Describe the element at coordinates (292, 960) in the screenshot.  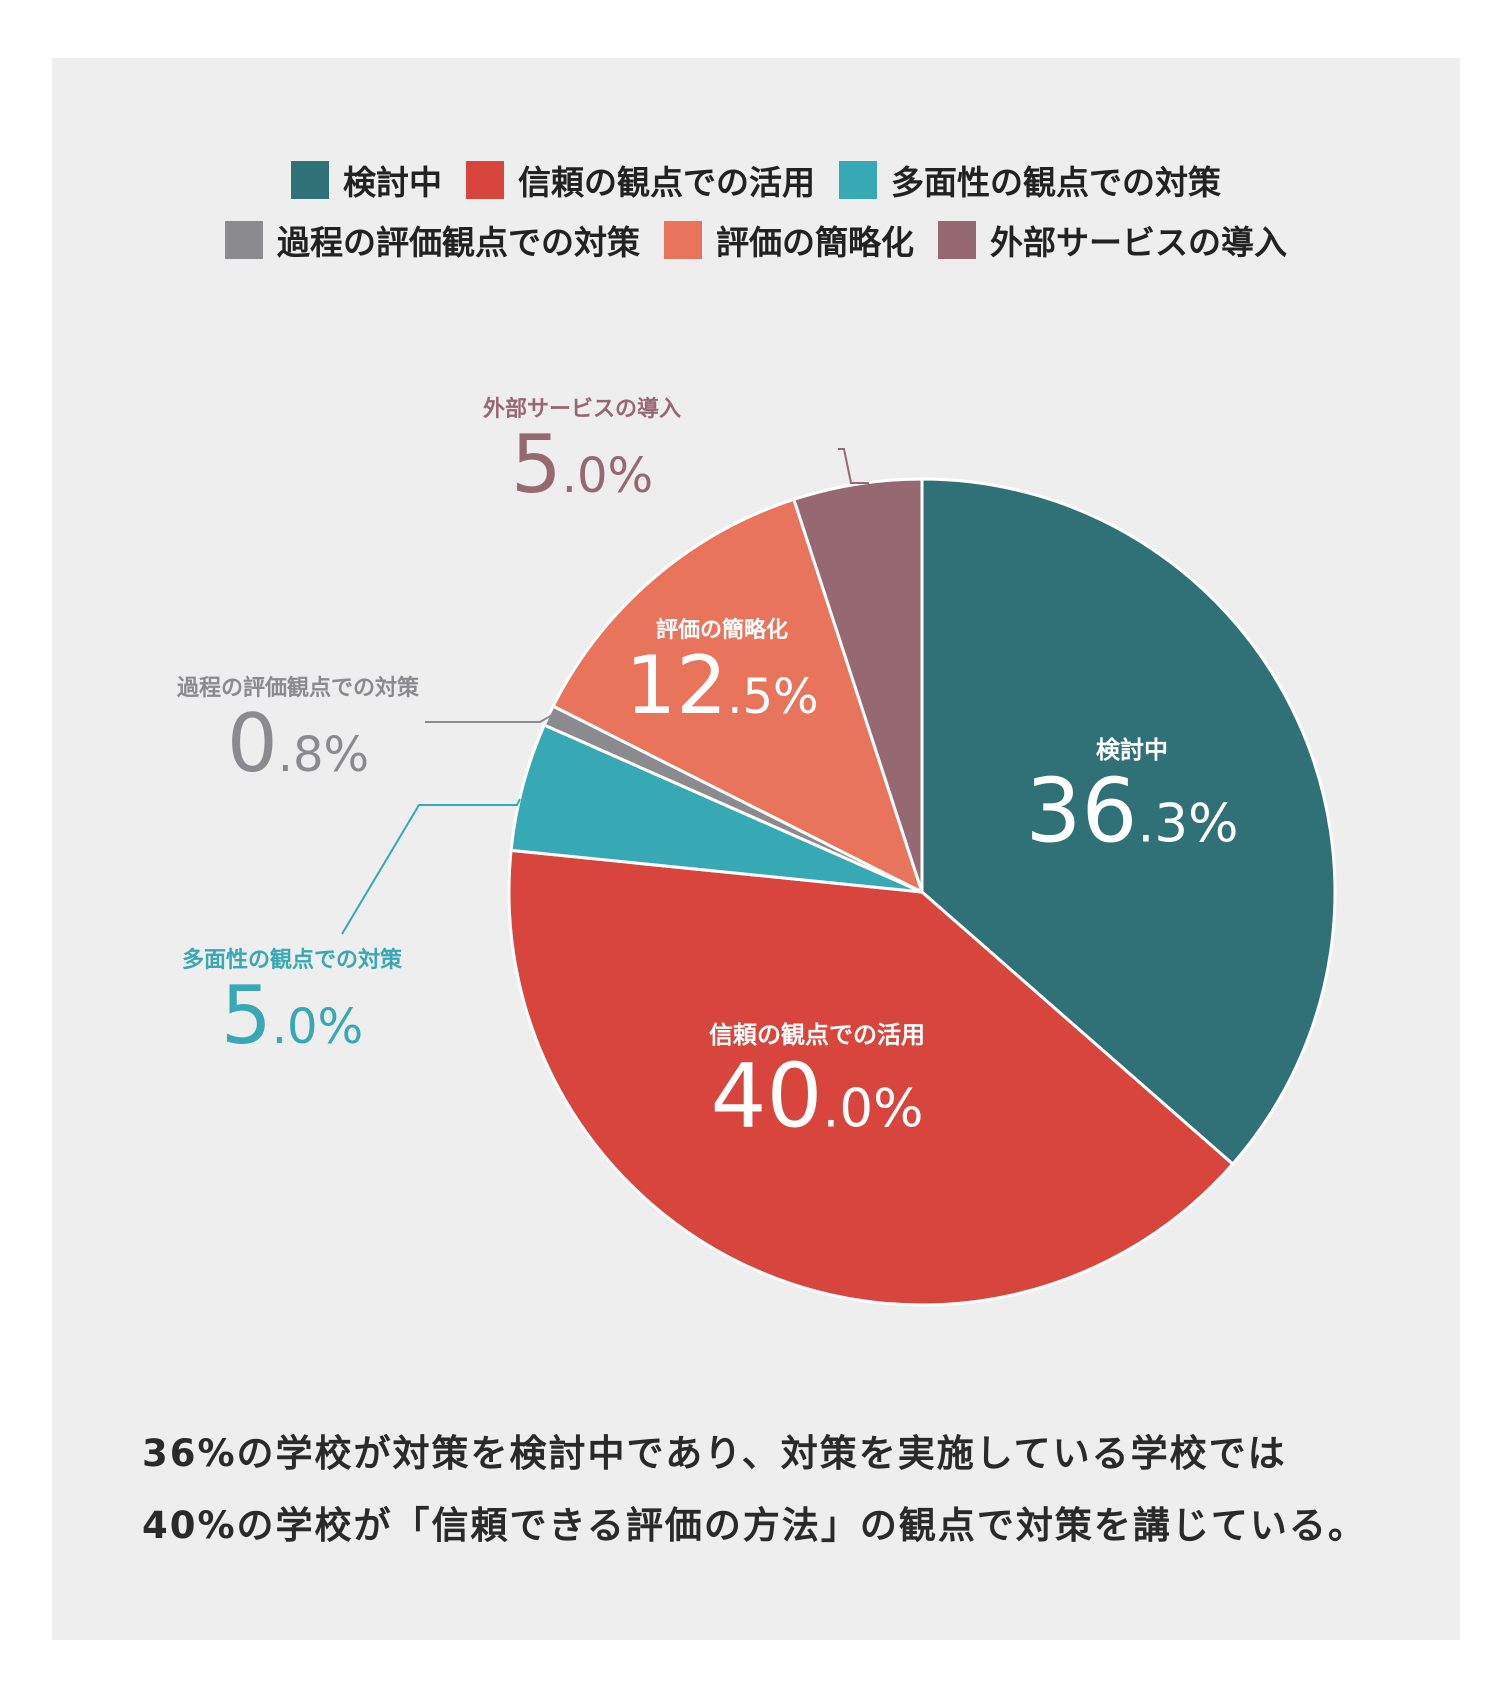
I see `slice-label-tamensei: 多面性の観点での対策` at that location.